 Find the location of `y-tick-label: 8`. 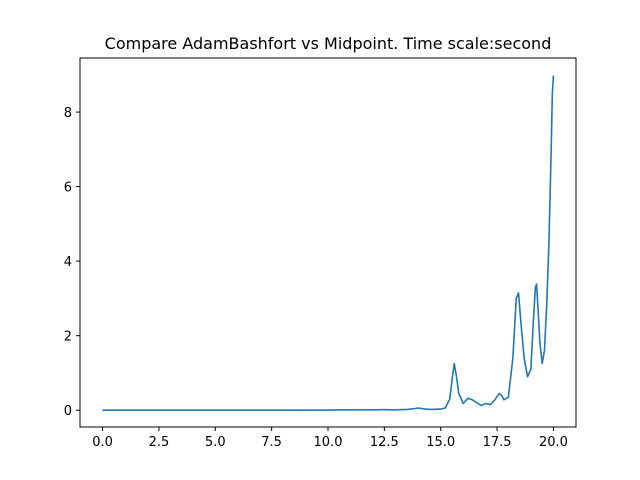

y-tick-label: 8 is located at coordinates (68, 113).